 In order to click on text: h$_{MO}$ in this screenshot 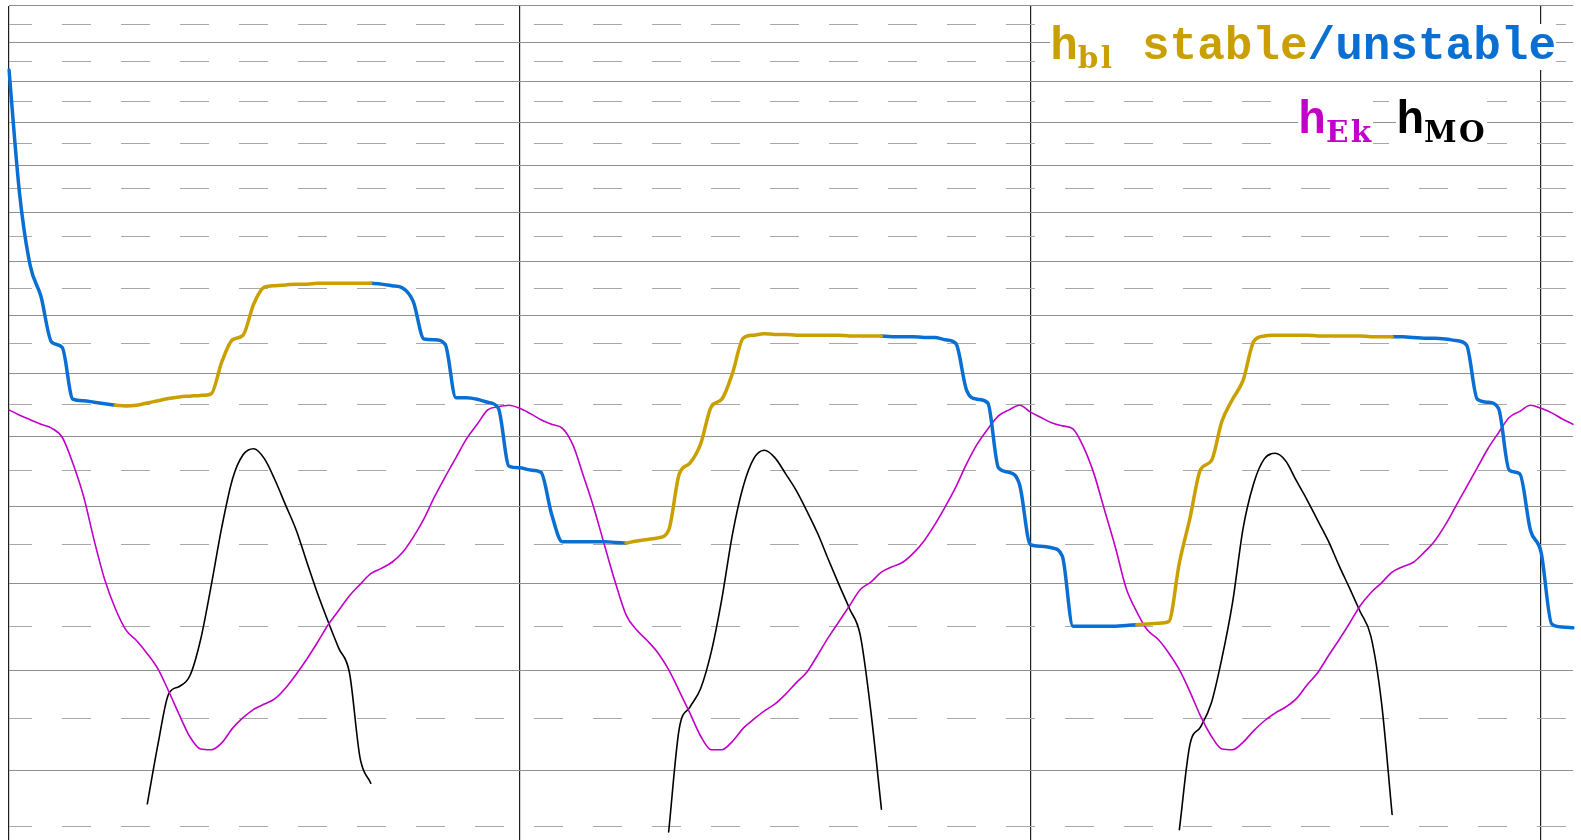, I will do `click(1441, 122)`.